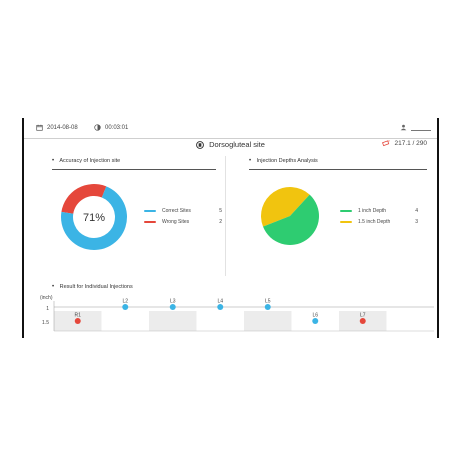 This screenshot has width=460, height=460. I want to click on injection-point-label: L5, so click(268, 302).